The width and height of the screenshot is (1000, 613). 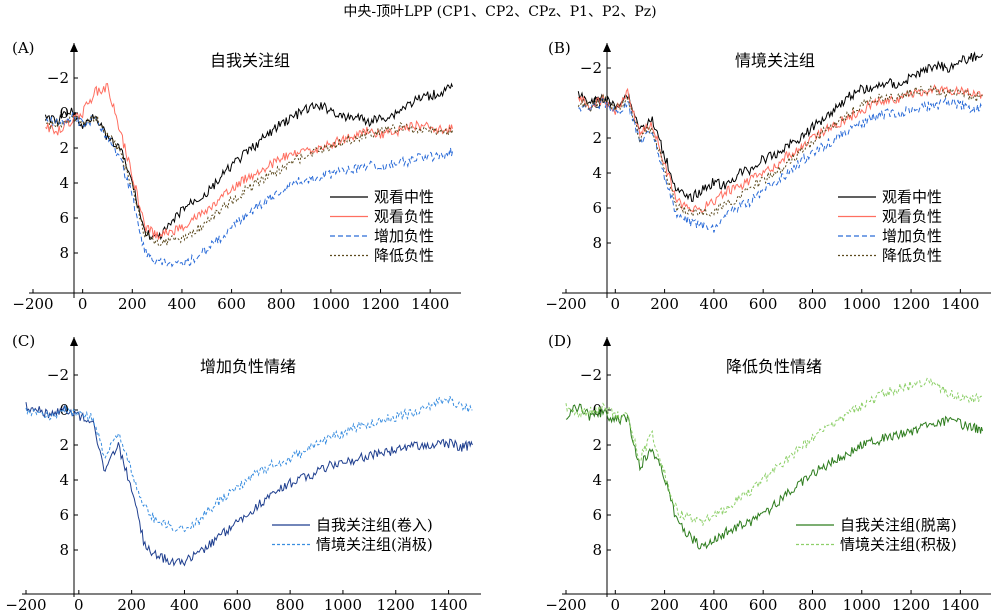 I want to click on panel-letter: (C), so click(x=23, y=341).